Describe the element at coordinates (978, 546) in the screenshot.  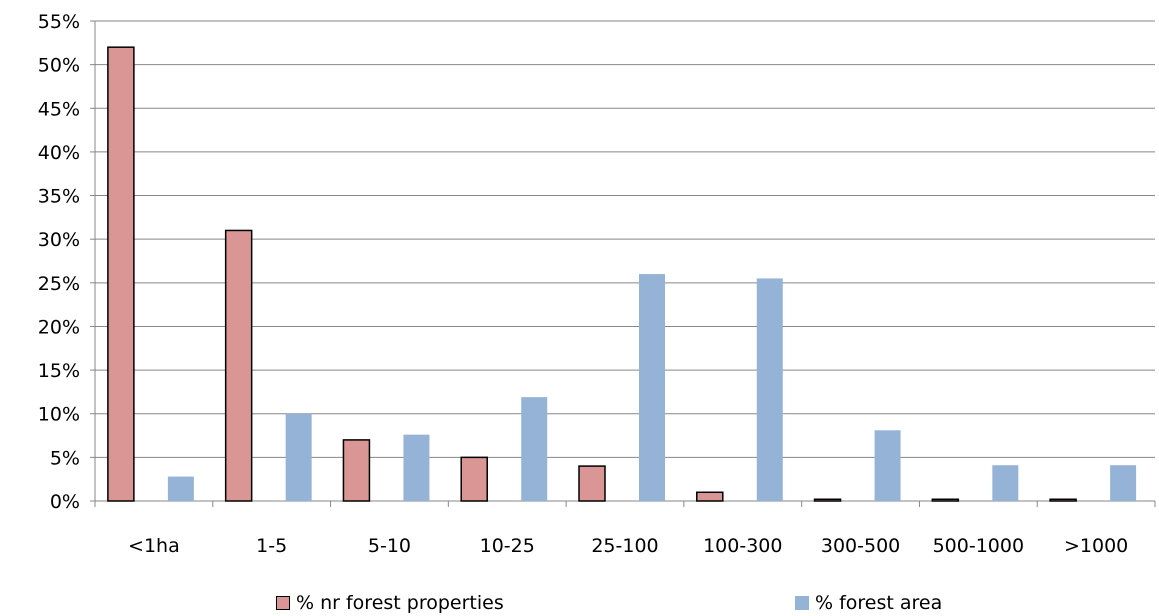
I see `x-tick-label: 500-1000` at that location.